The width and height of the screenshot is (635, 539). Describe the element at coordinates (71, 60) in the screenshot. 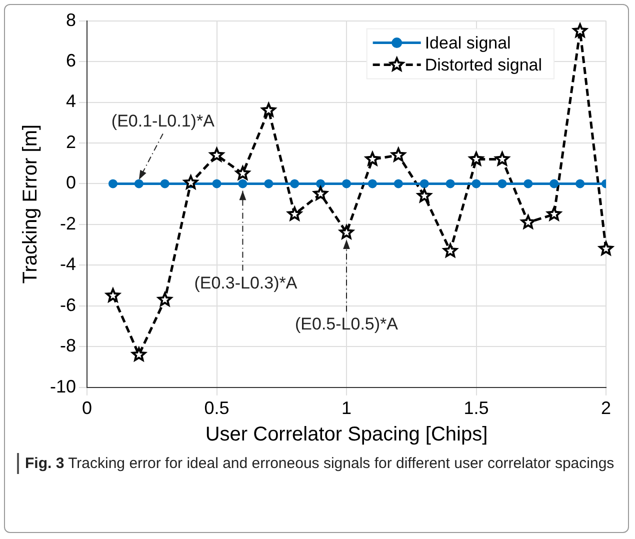

I see `y-tick-label: 6` at that location.